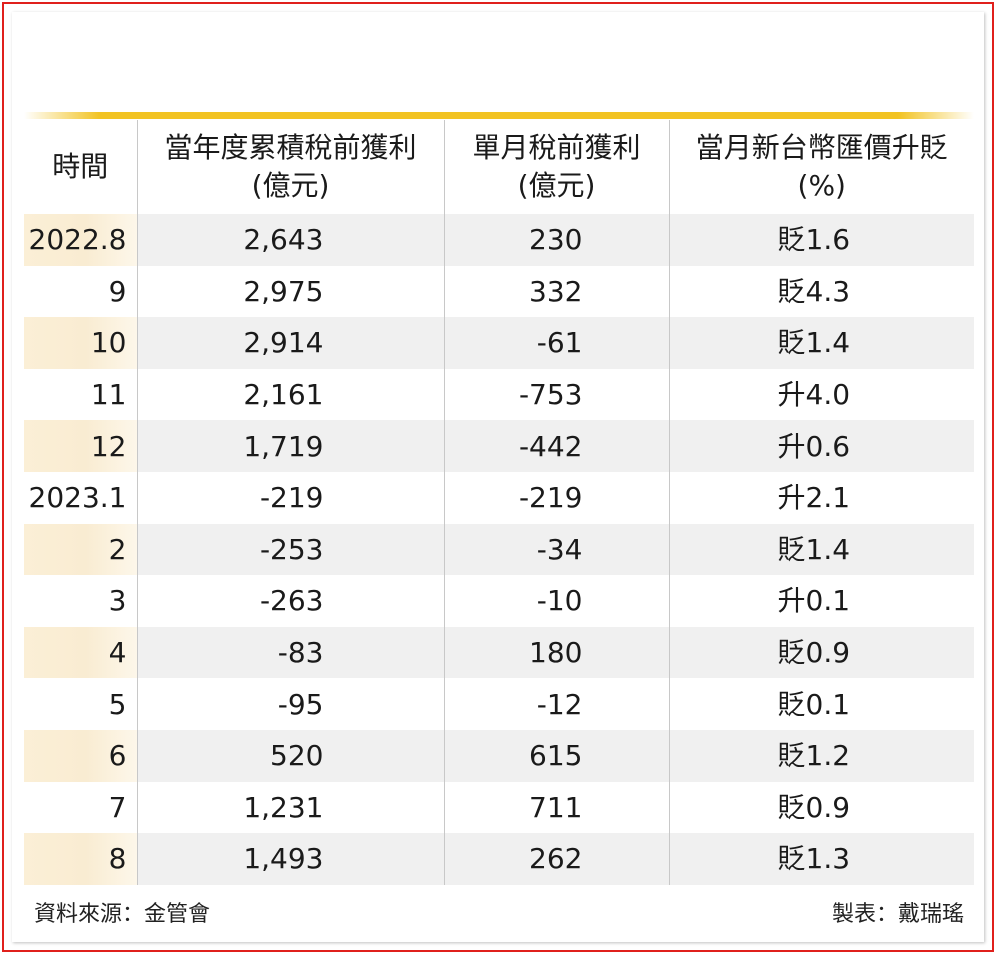  What do you see at coordinates (291, 167) in the screenshot?
I see `header-cumulative: 當年度累積稅前獲利 (億元)` at bounding box center [291, 167].